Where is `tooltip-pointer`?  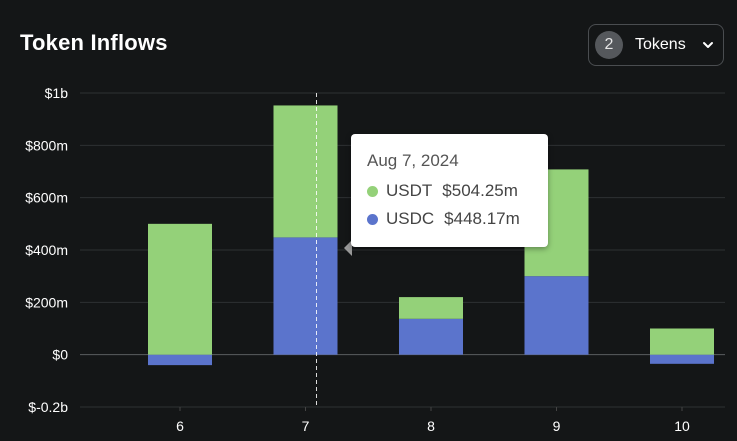 tooltip-pointer is located at coordinates (348, 248).